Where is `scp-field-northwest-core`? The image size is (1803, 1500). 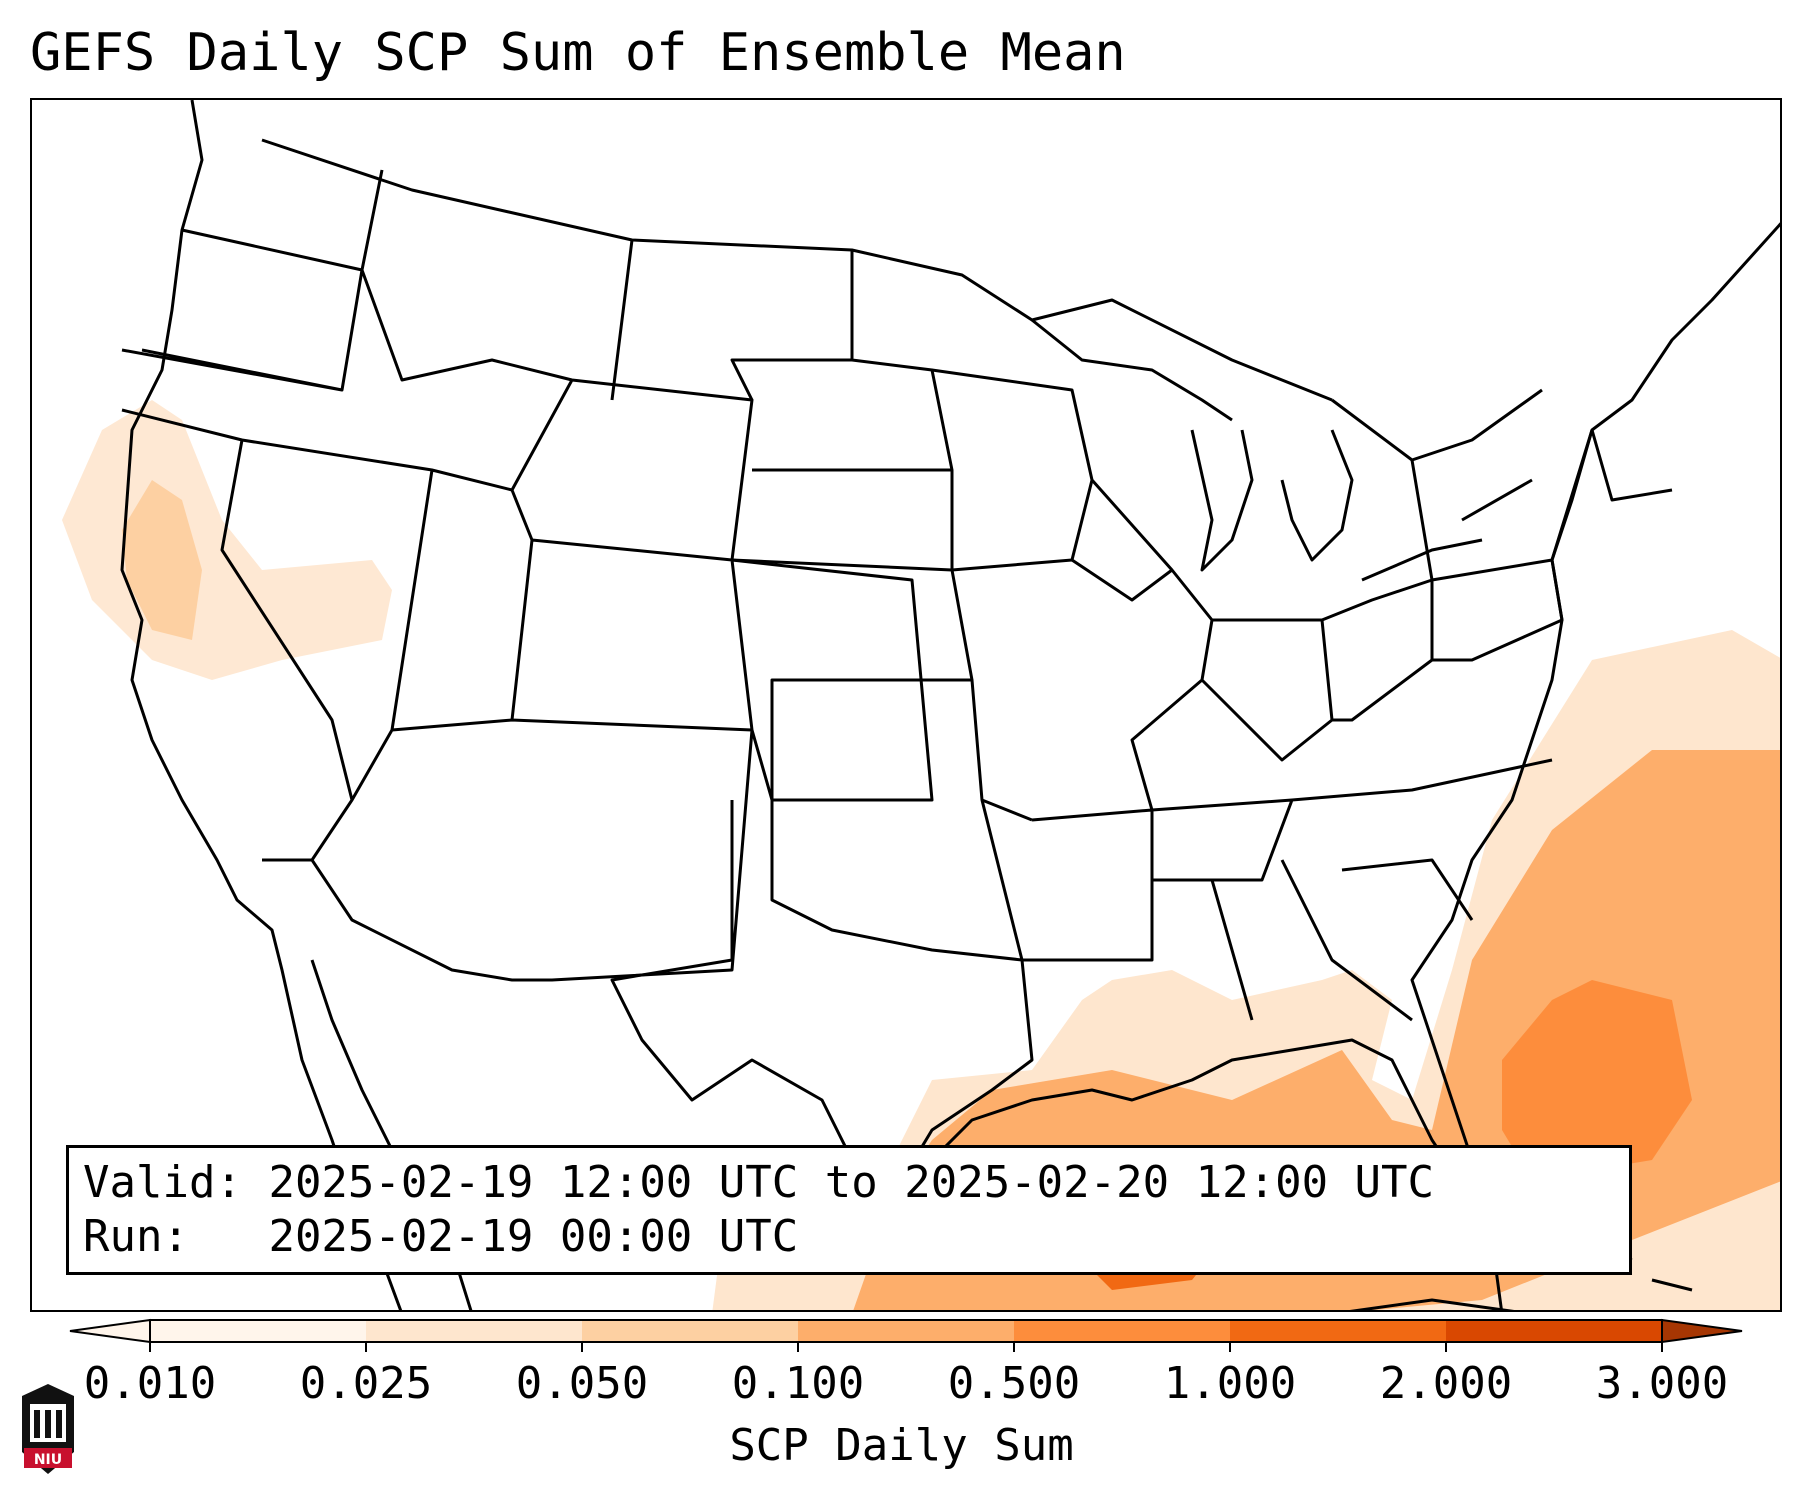
scp-field-northwest-core is located at coordinates (162, 560).